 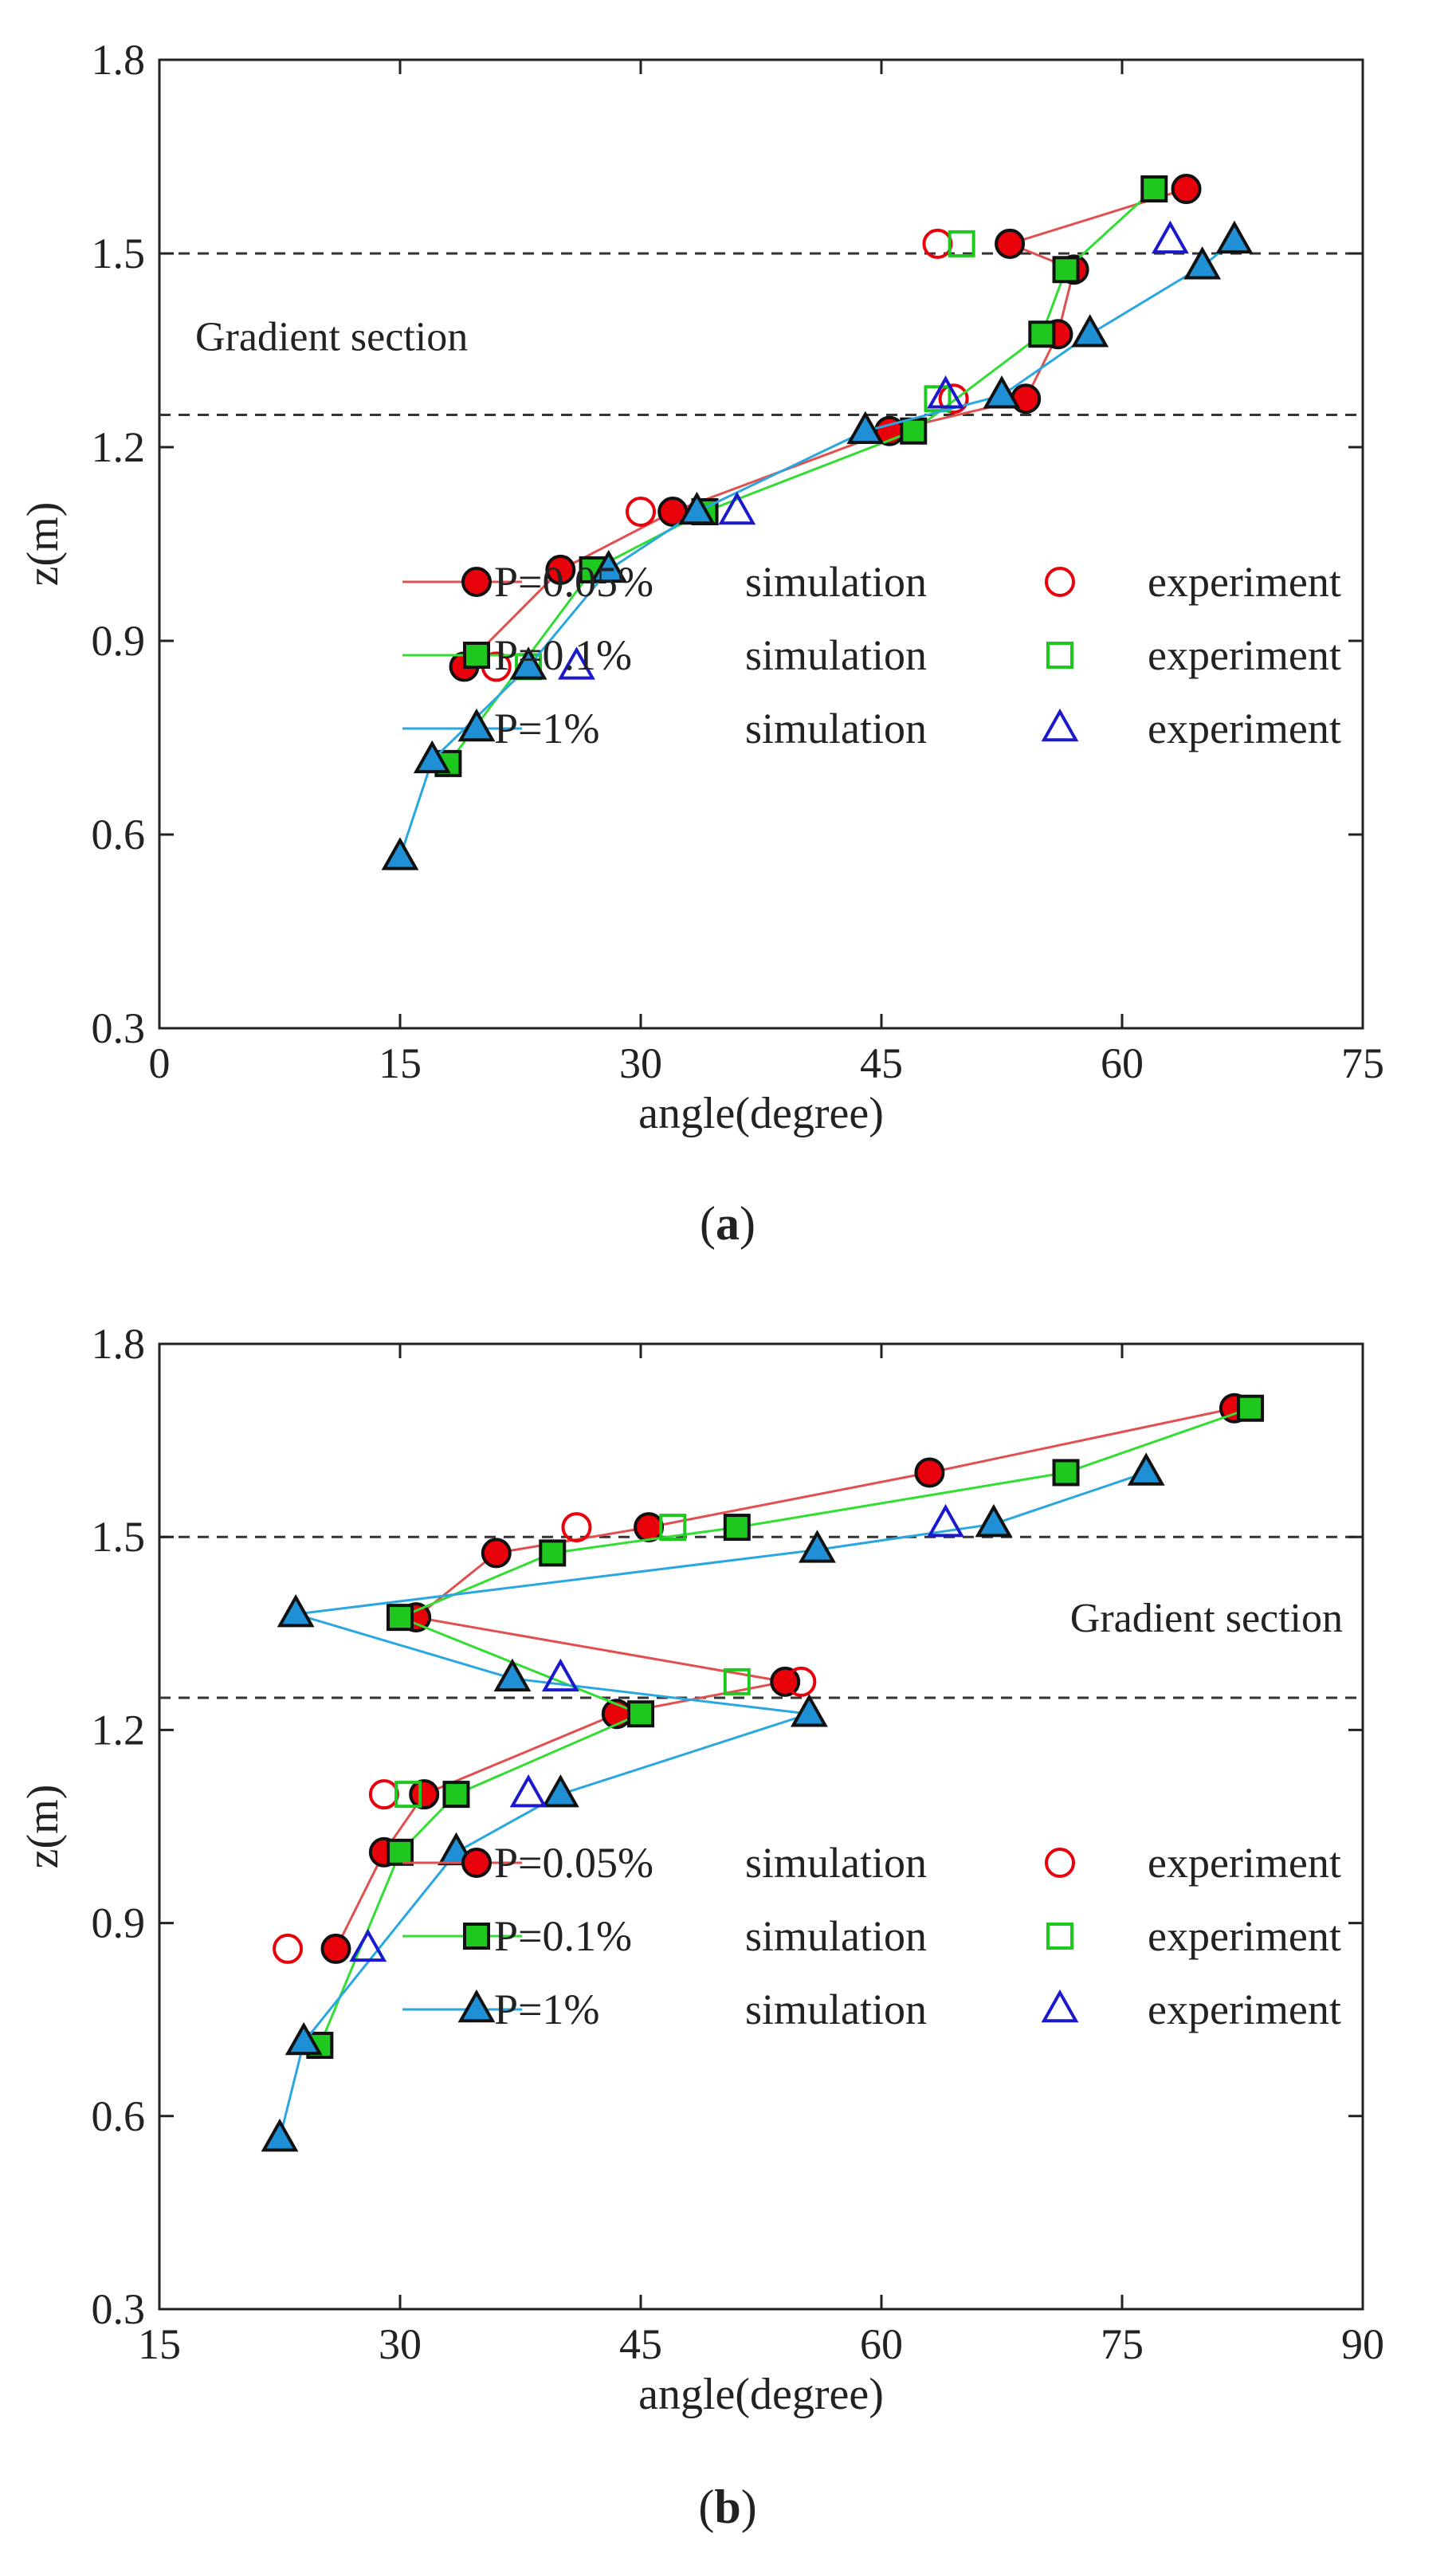 I want to click on legend-label: P=1%, so click(x=546, y=2009).